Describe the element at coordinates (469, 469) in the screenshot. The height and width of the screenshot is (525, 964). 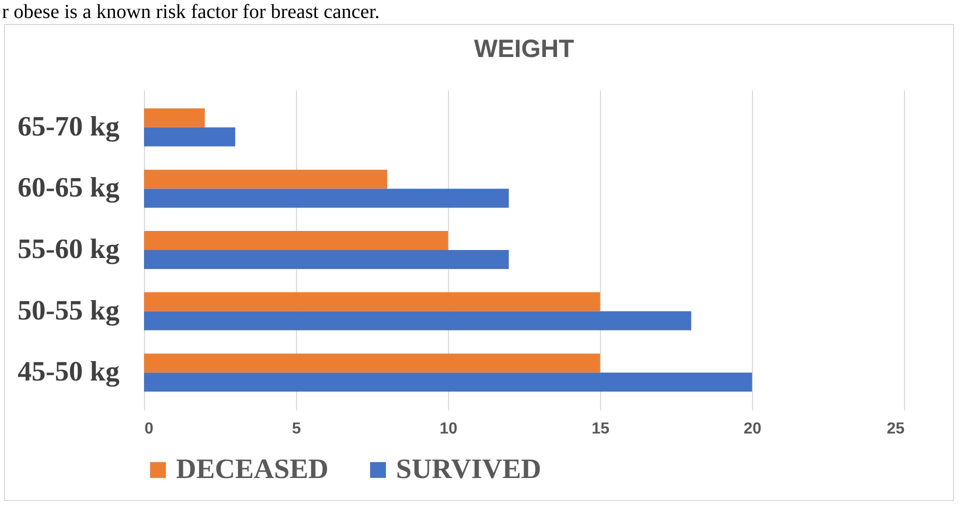
I see `legend-label: SURVIVED` at that location.